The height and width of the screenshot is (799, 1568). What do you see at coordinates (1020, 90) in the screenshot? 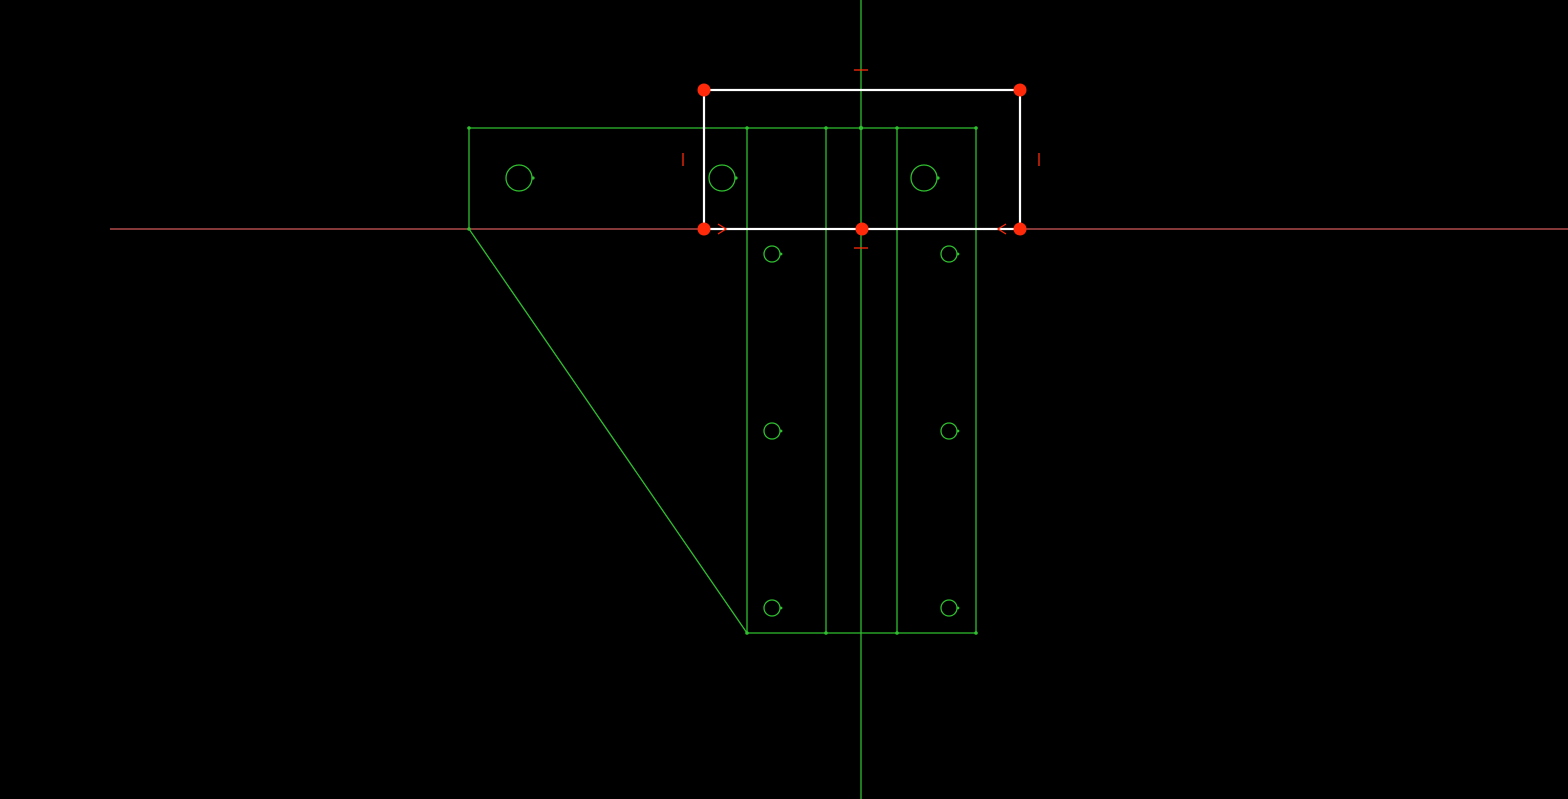
I see `grip-top-right` at bounding box center [1020, 90].